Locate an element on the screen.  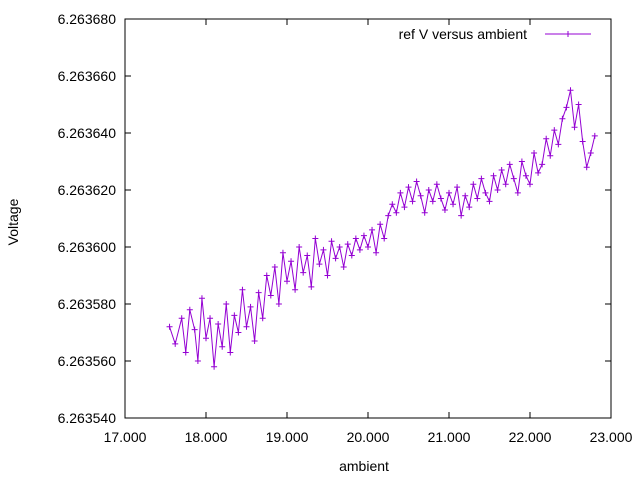
x-tick-label: 23.000 is located at coordinates (611, 437).